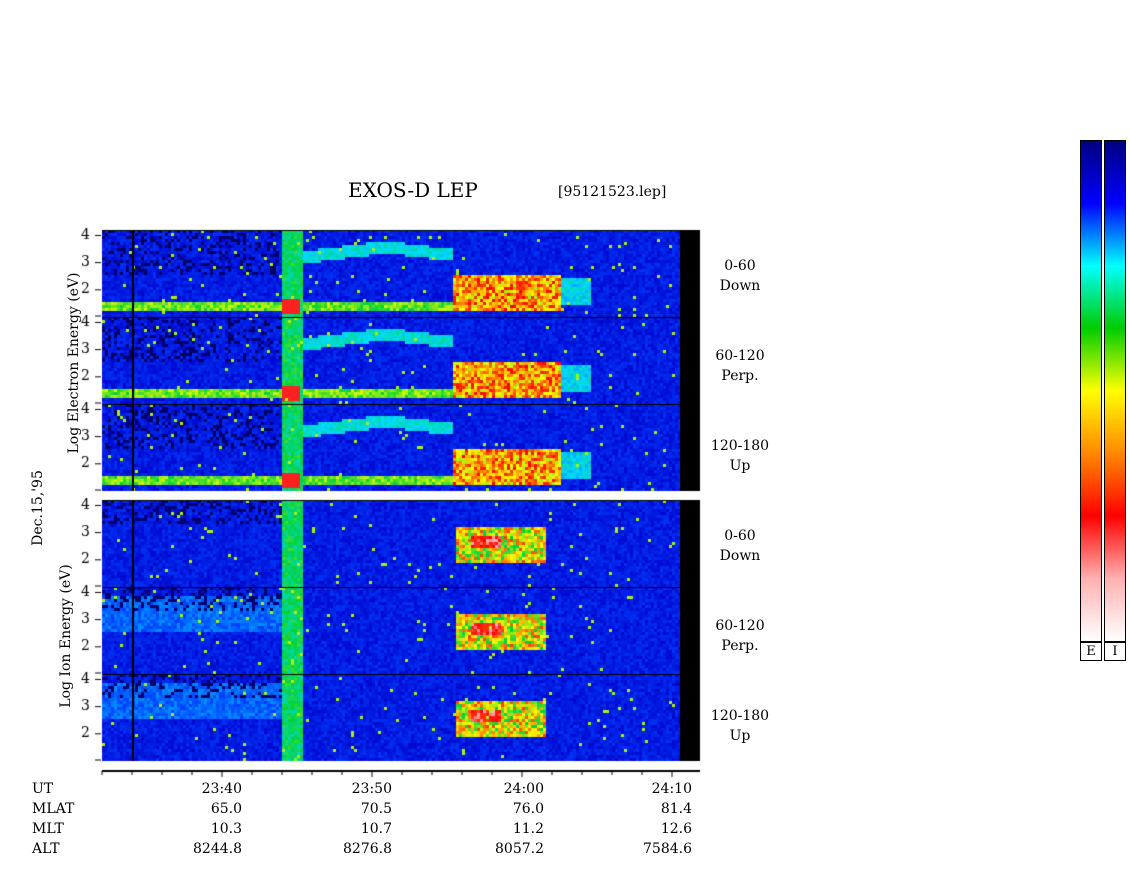 This screenshot has width=1130, height=875. What do you see at coordinates (612, 192) in the screenshot?
I see `file-name: [95121523.lep]` at bounding box center [612, 192].